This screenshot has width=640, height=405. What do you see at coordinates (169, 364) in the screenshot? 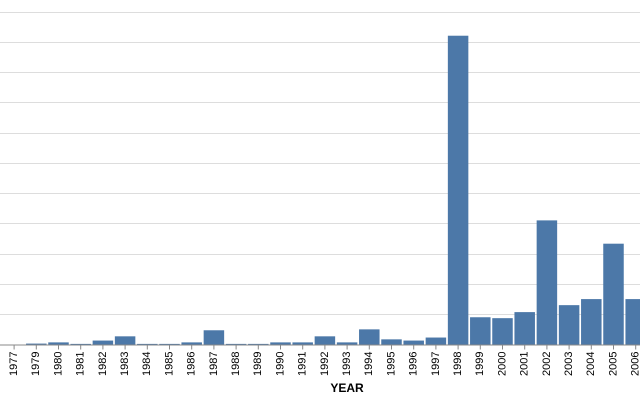
I see `x-tick-label: 1985` at bounding box center [169, 364].